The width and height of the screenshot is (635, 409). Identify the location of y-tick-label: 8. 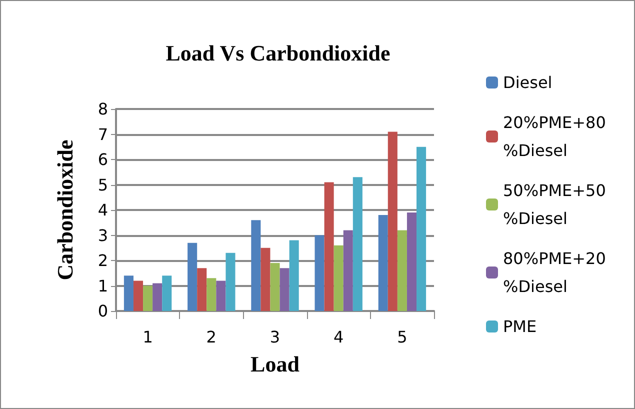
(103, 109).